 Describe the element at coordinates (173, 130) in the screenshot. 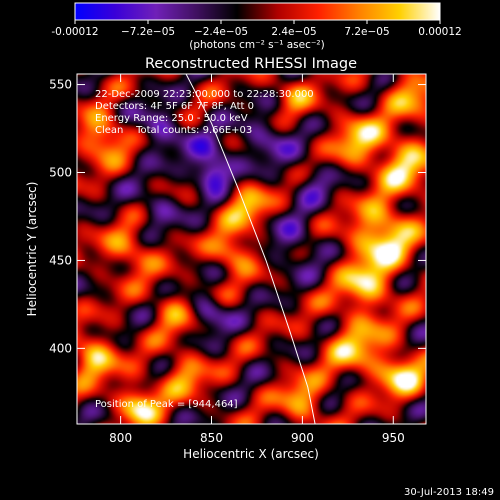

I see `annotation-line: Clean Total counts: 9.66E+03` at that location.